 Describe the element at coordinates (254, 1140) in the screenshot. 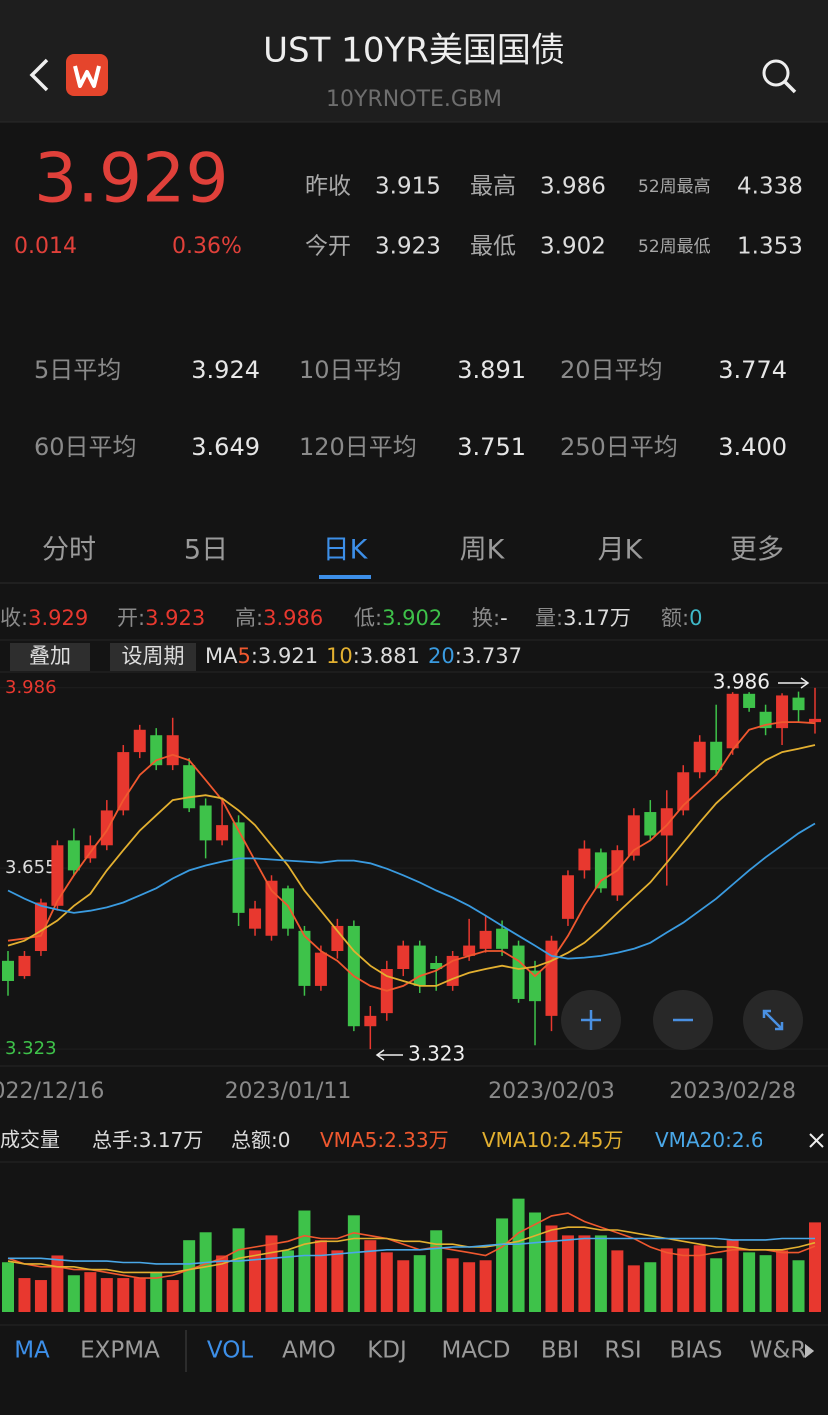

I see `volume-info-label: 总额:` at that location.